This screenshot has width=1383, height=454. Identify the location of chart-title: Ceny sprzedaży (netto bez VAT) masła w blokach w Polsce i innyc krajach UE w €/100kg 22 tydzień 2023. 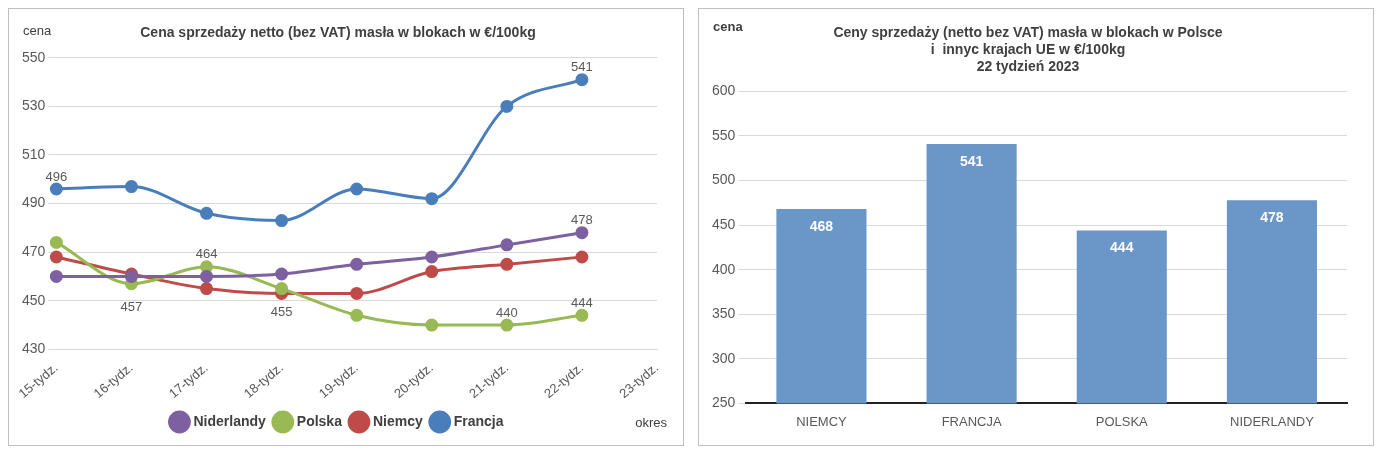
(1028, 49).